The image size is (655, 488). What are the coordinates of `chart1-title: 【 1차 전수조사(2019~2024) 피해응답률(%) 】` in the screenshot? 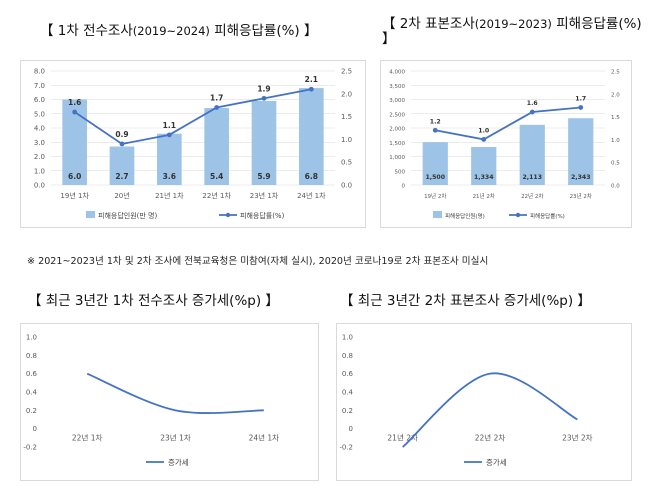 It's located at (178, 29).